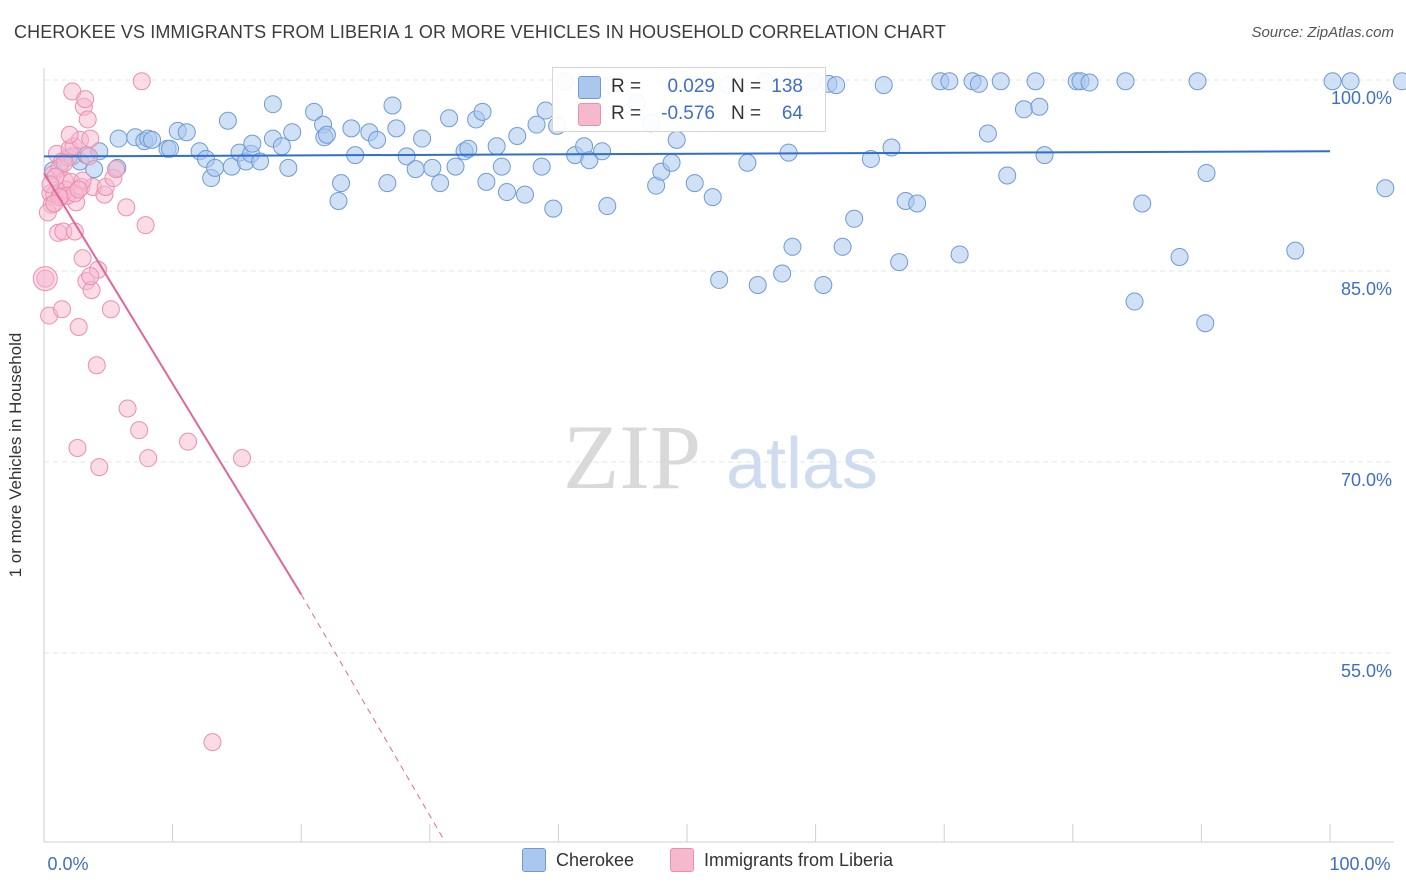  I want to click on cherokee-trend-line, so click(687, 154).